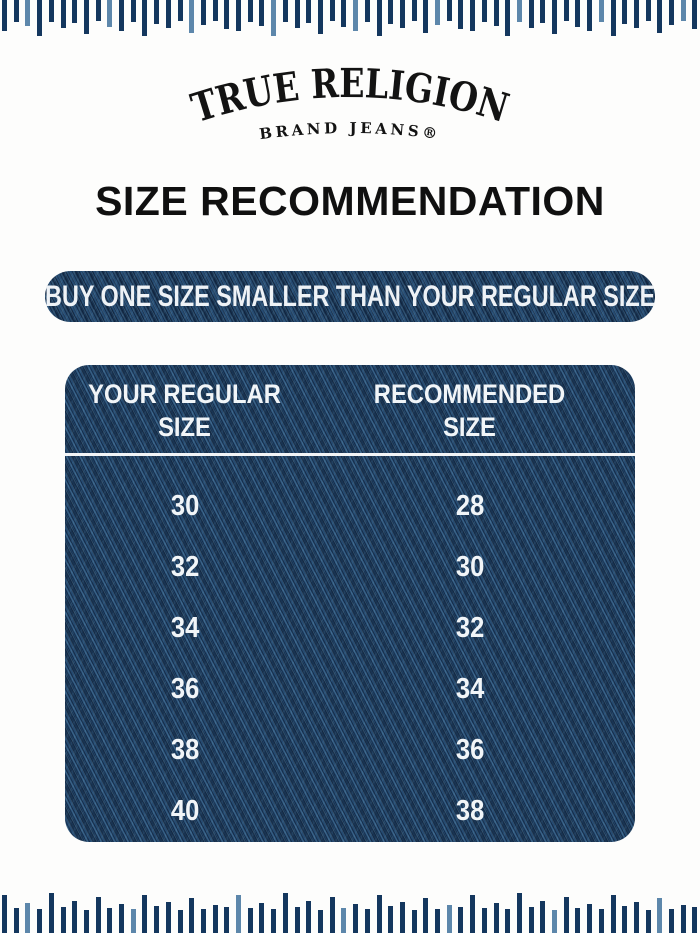 This screenshot has width=700, height=933. I want to click on regular-size-cell: 34, so click(184, 628).